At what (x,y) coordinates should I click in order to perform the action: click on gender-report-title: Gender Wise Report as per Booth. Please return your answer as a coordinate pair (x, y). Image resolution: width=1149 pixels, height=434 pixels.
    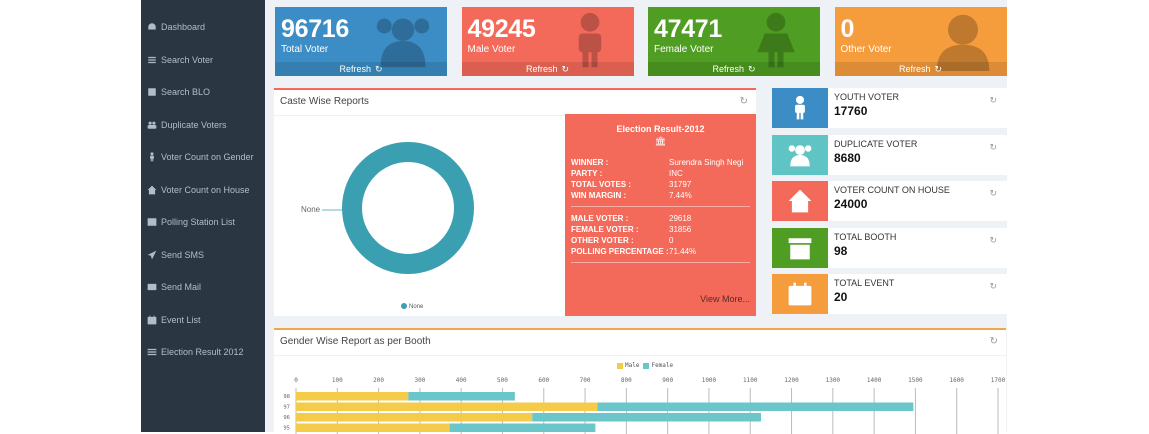
    Looking at the image, I should click on (355, 341).